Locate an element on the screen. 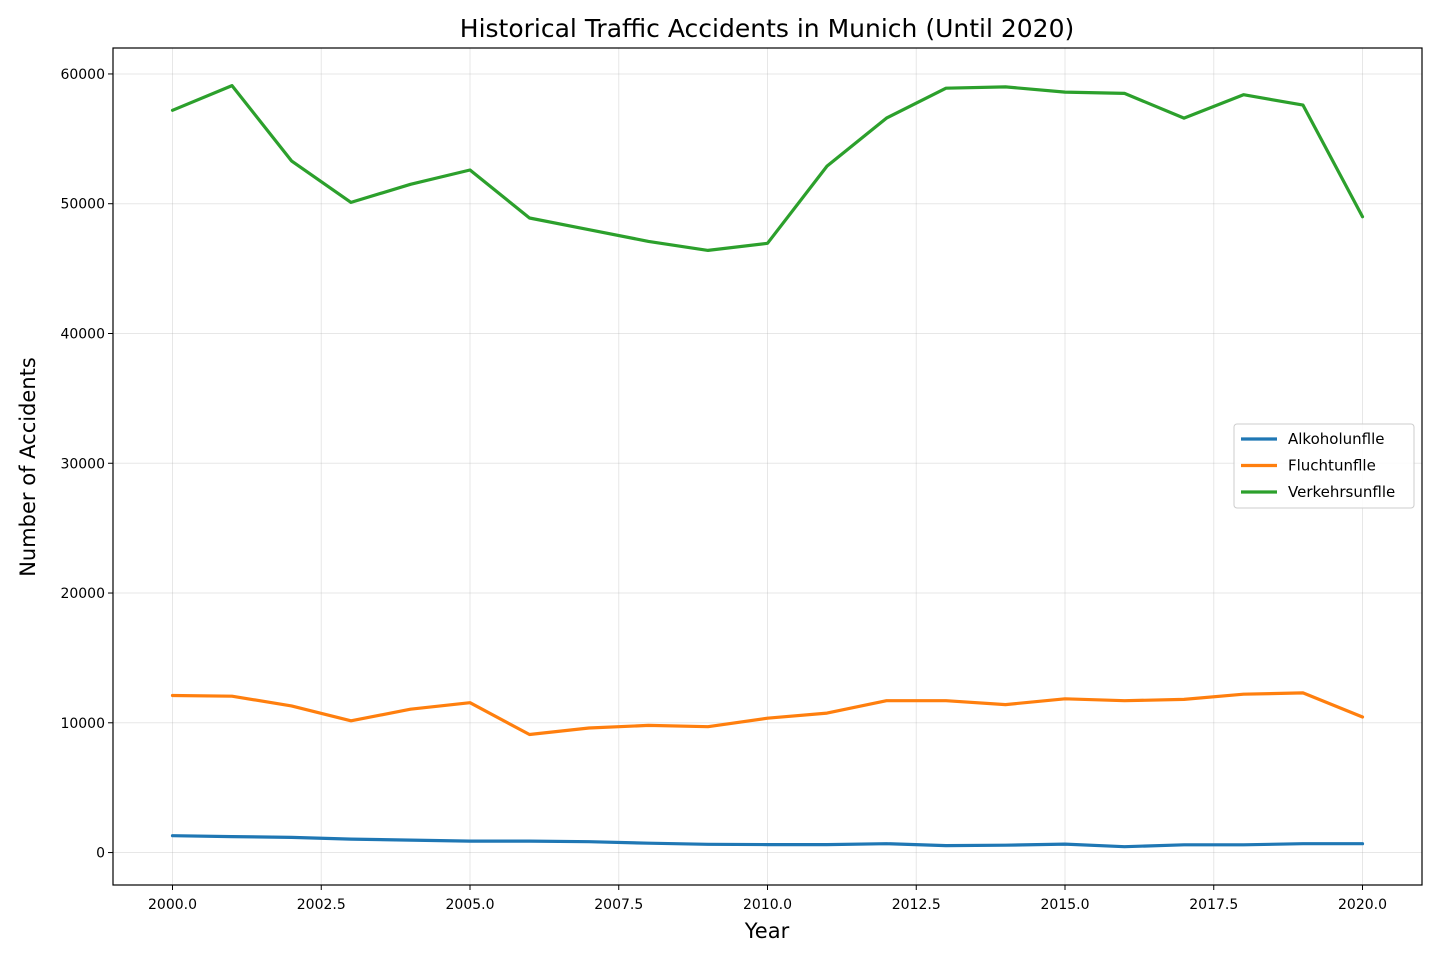 The width and height of the screenshot is (1440, 960). y-tick-label: 0 is located at coordinates (100, 854).